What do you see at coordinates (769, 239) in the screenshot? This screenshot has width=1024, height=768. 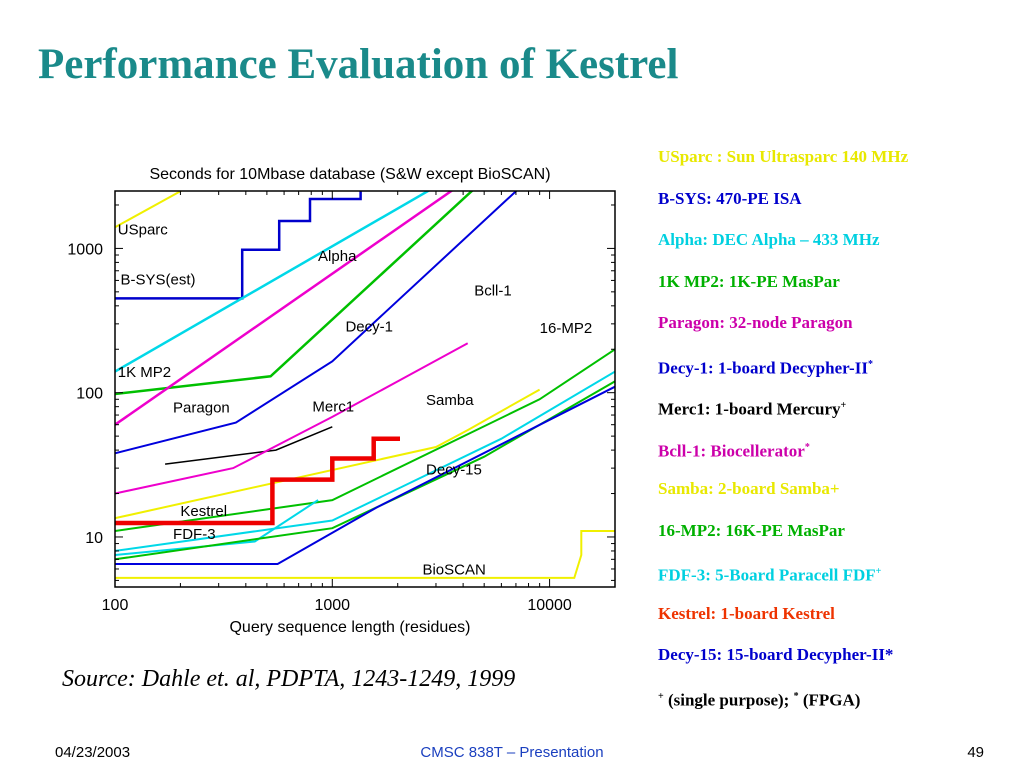 I see `legend-item: Alpha: DEC Alpha – 433 MHz` at bounding box center [769, 239].